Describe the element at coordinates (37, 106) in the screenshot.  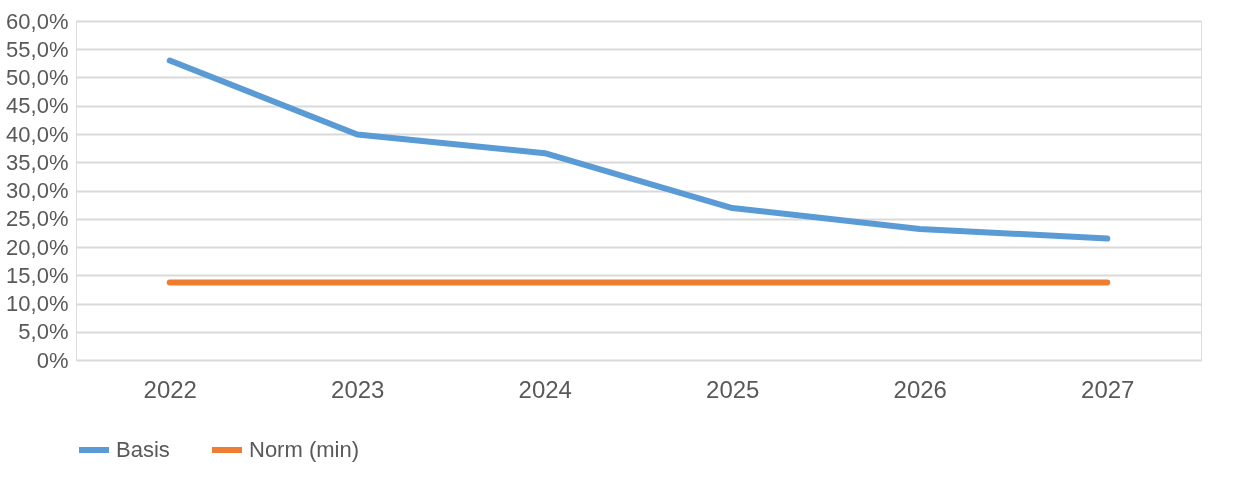
I see `y-tick-label: 45,0%` at that location.